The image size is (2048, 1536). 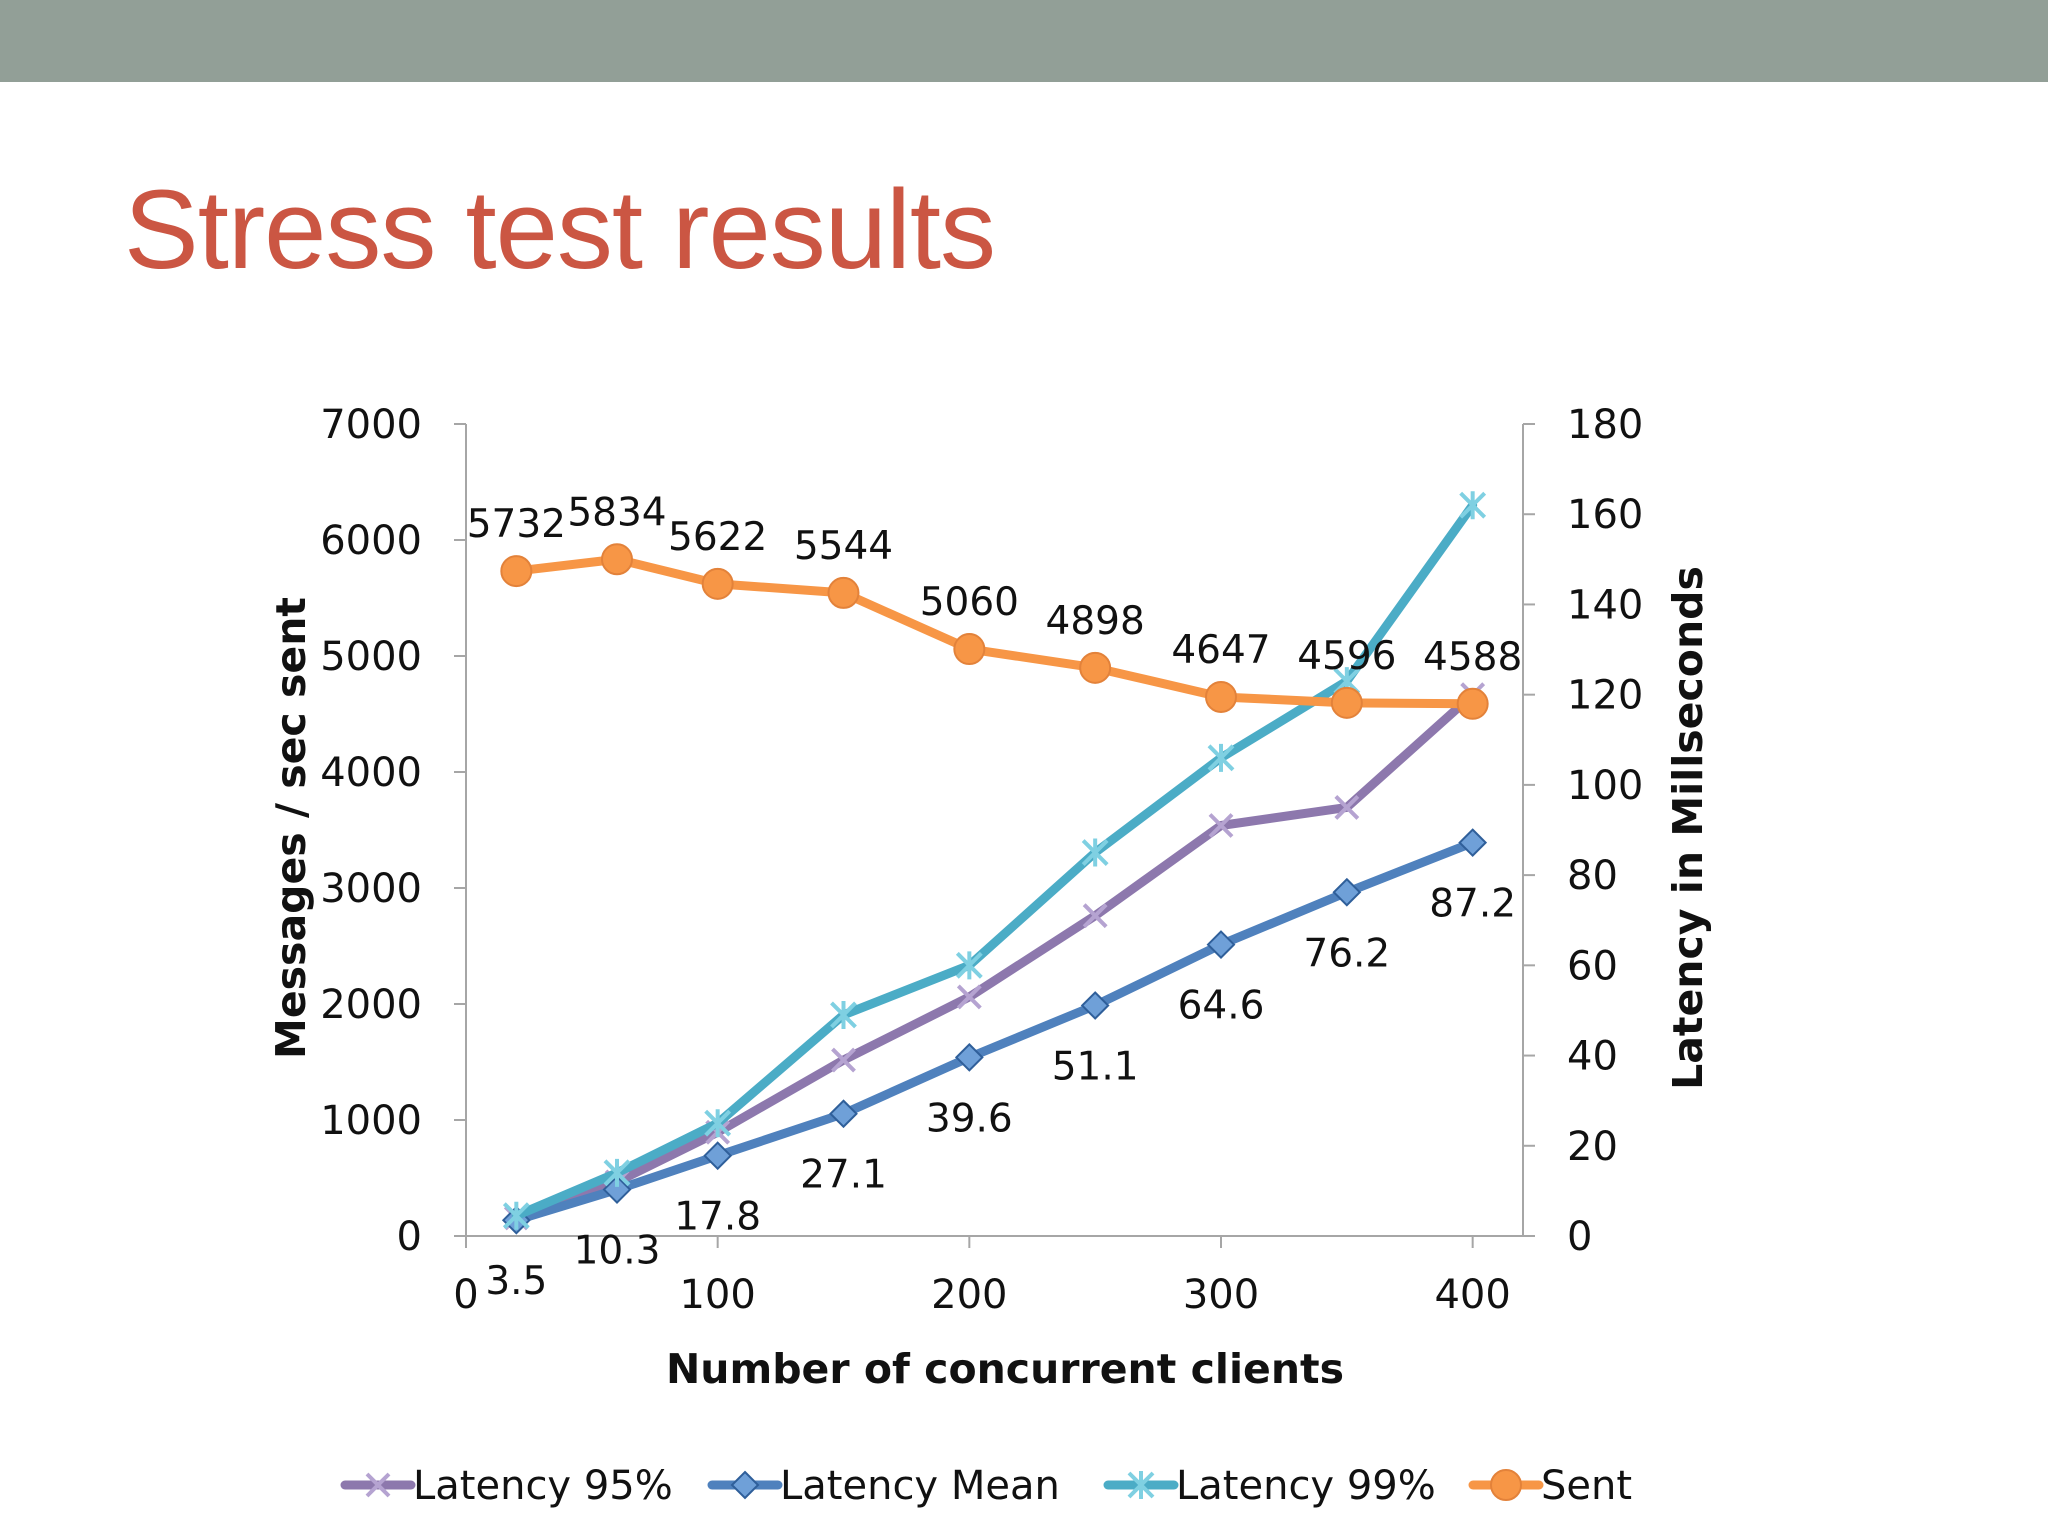 I want to click on data-label-sent: 4596, so click(x=1346, y=656).